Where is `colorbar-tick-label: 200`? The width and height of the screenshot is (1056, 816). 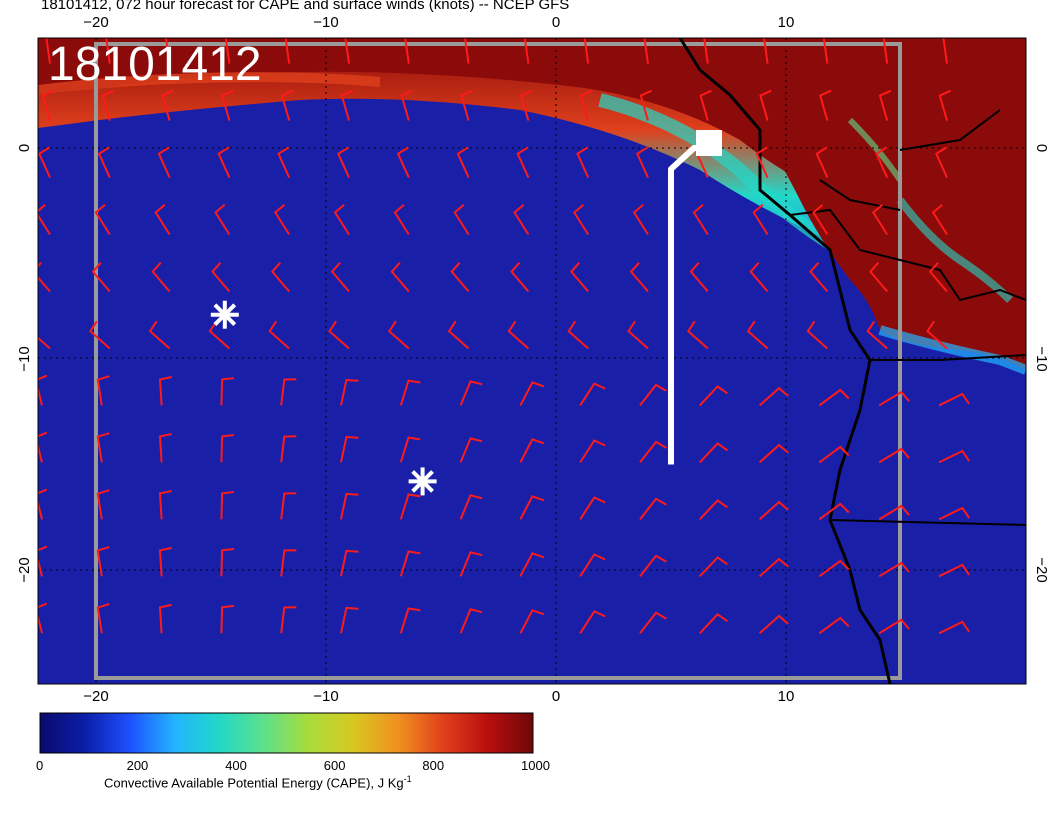
colorbar-tick-label: 200 is located at coordinates (137, 765).